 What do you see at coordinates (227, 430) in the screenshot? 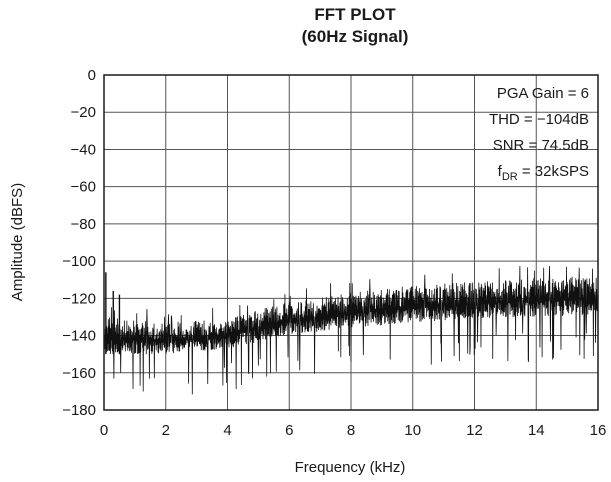
I see `x-tick-label: 4` at bounding box center [227, 430].